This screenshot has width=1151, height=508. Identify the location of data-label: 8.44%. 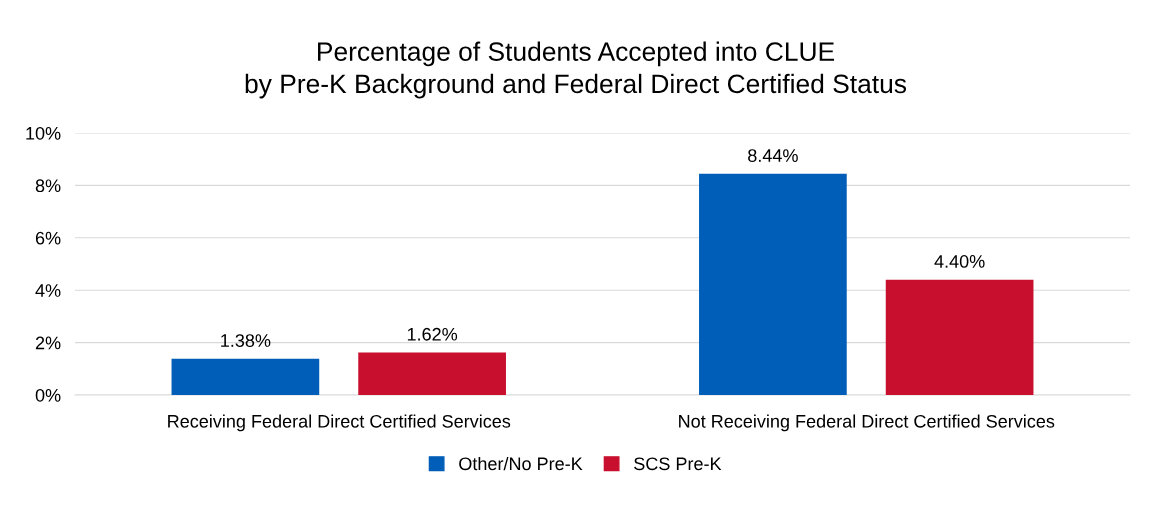
(773, 155).